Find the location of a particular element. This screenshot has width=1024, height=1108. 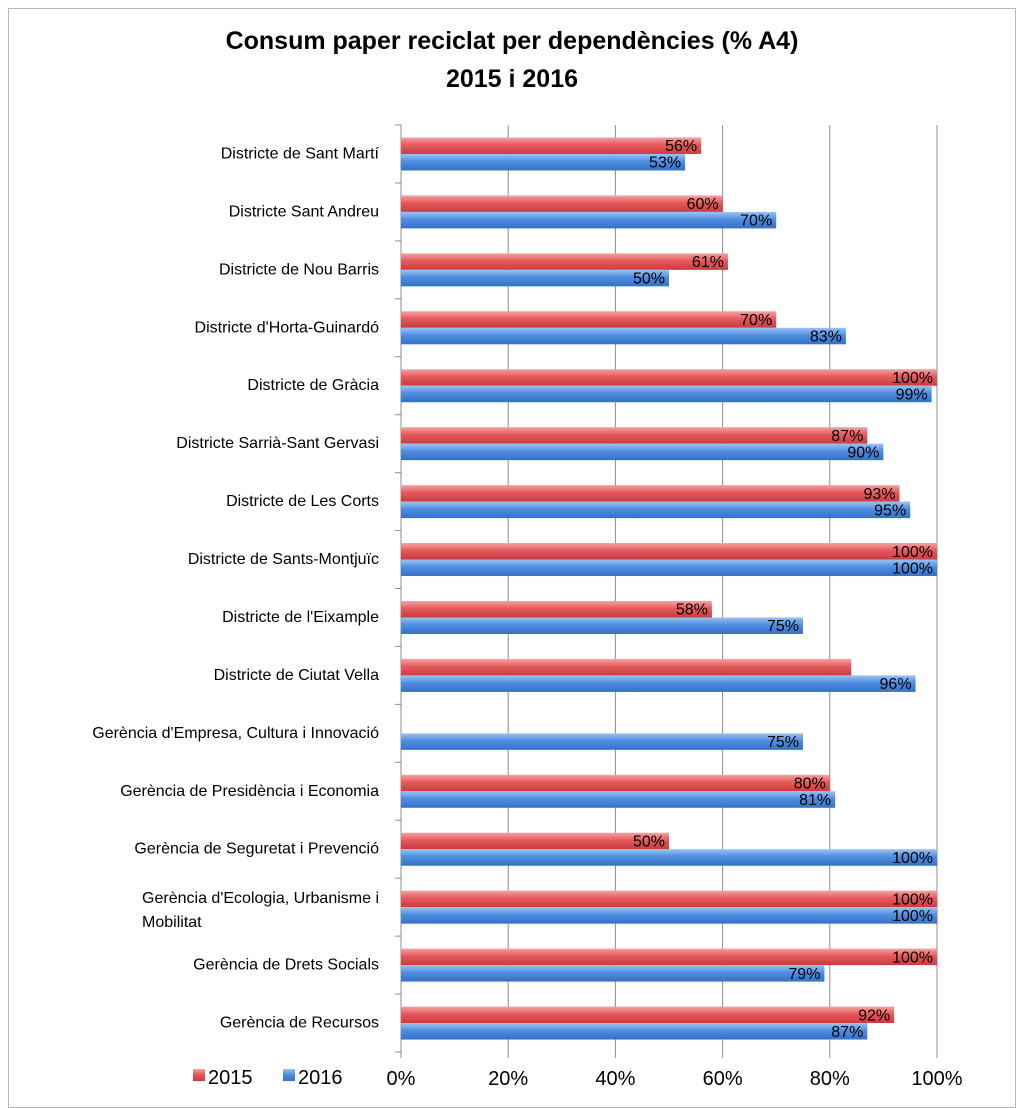

data-label-2016: 90% is located at coordinates (863, 452).